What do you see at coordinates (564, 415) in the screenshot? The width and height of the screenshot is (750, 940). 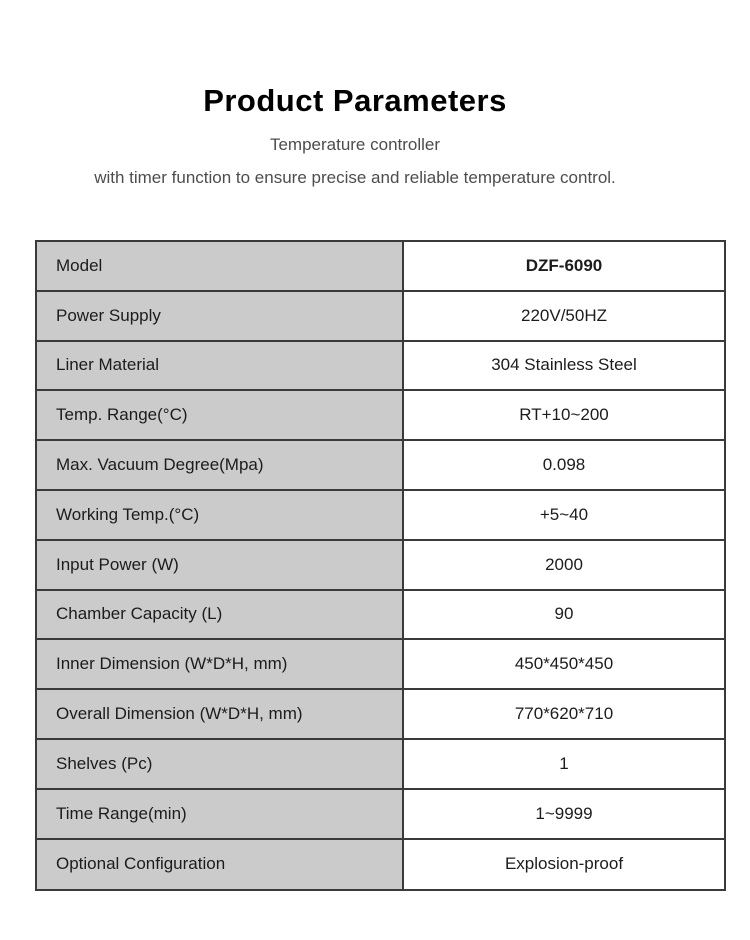 I see `spec-value-cell: RT+10~200` at bounding box center [564, 415].